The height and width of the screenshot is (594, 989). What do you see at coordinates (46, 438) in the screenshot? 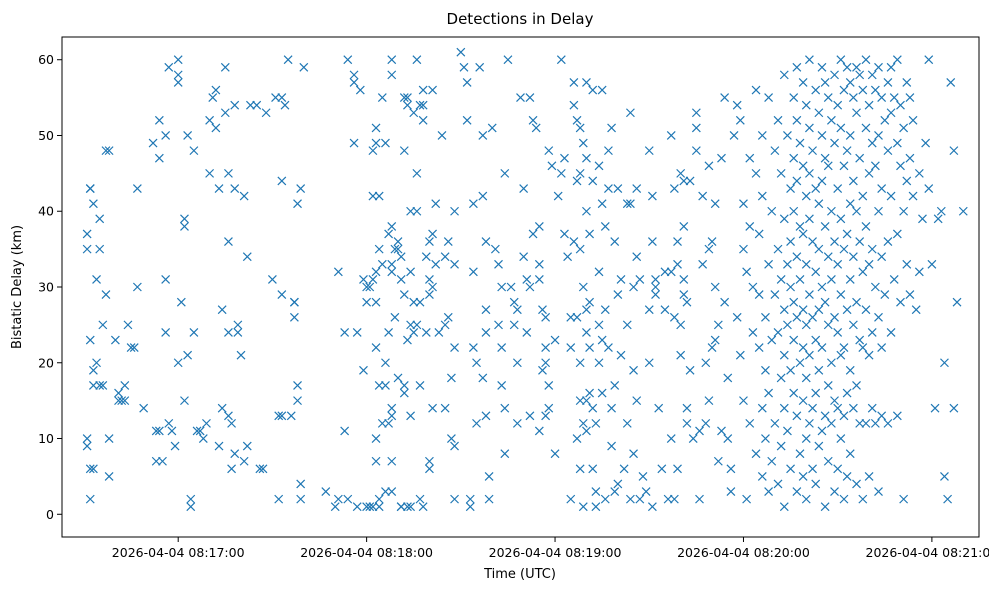
I see `y-tick-label: 10` at bounding box center [46, 438].